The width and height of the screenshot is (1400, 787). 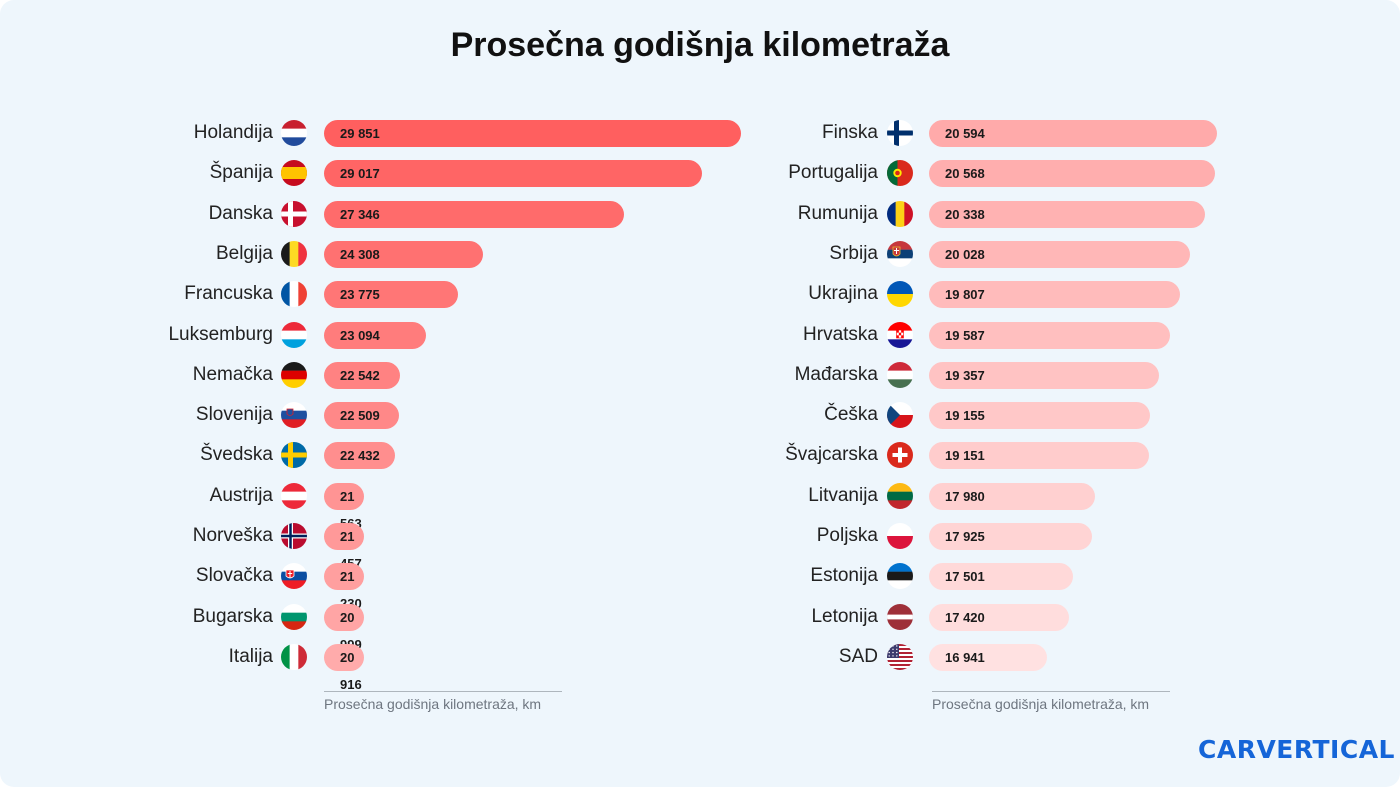 I want to click on bar-value-label: 22 542, so click(x=360, y=375).